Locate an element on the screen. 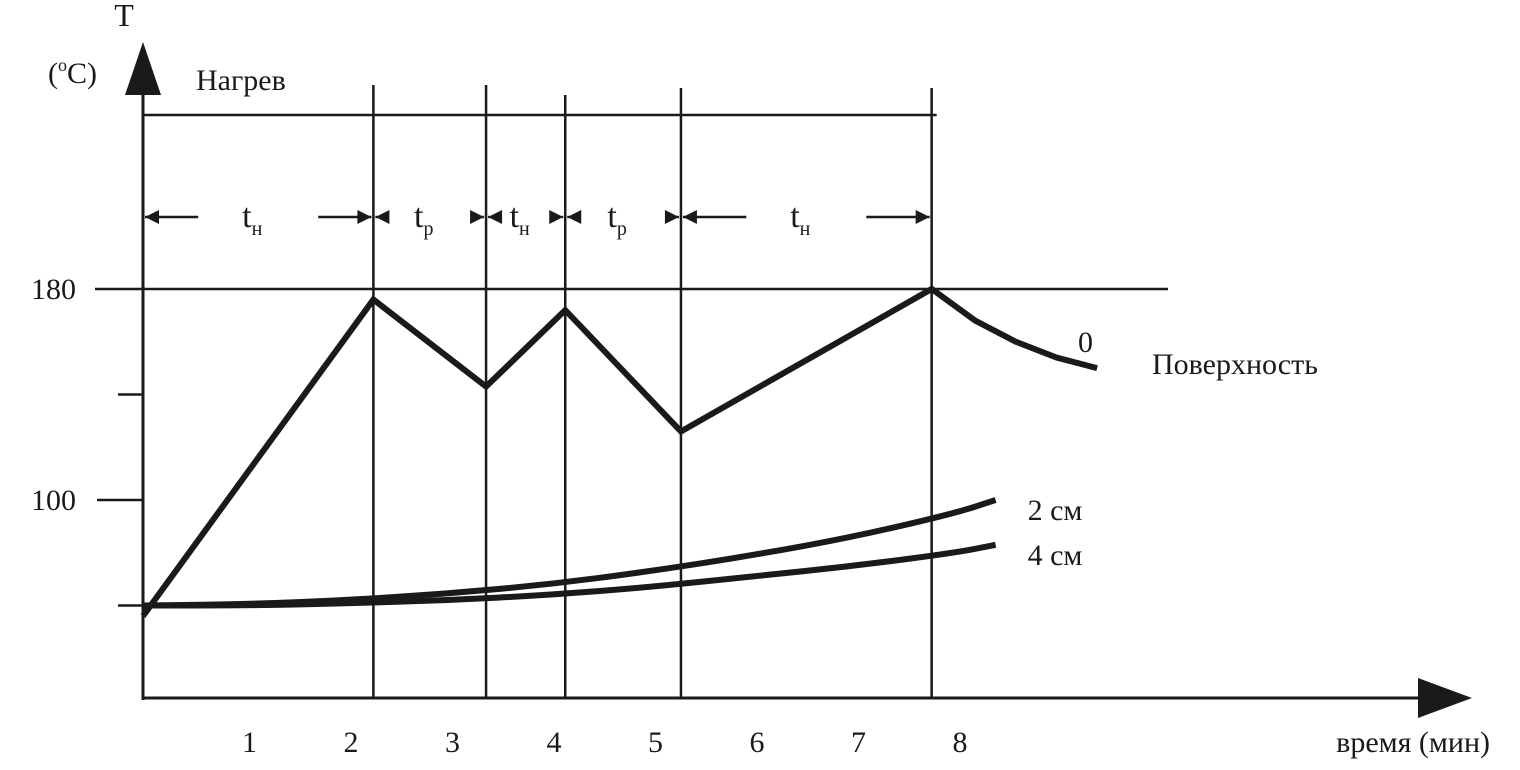 The width and height of the screenshot is (1520, 770). y-tick-label-180: 180 is located at coordinates (53, 289).